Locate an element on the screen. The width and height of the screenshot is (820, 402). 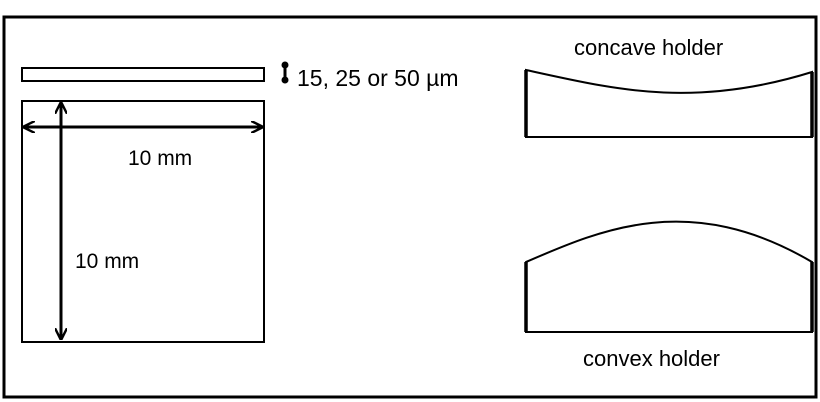
film-side-view is located at coordinates (143, 74).